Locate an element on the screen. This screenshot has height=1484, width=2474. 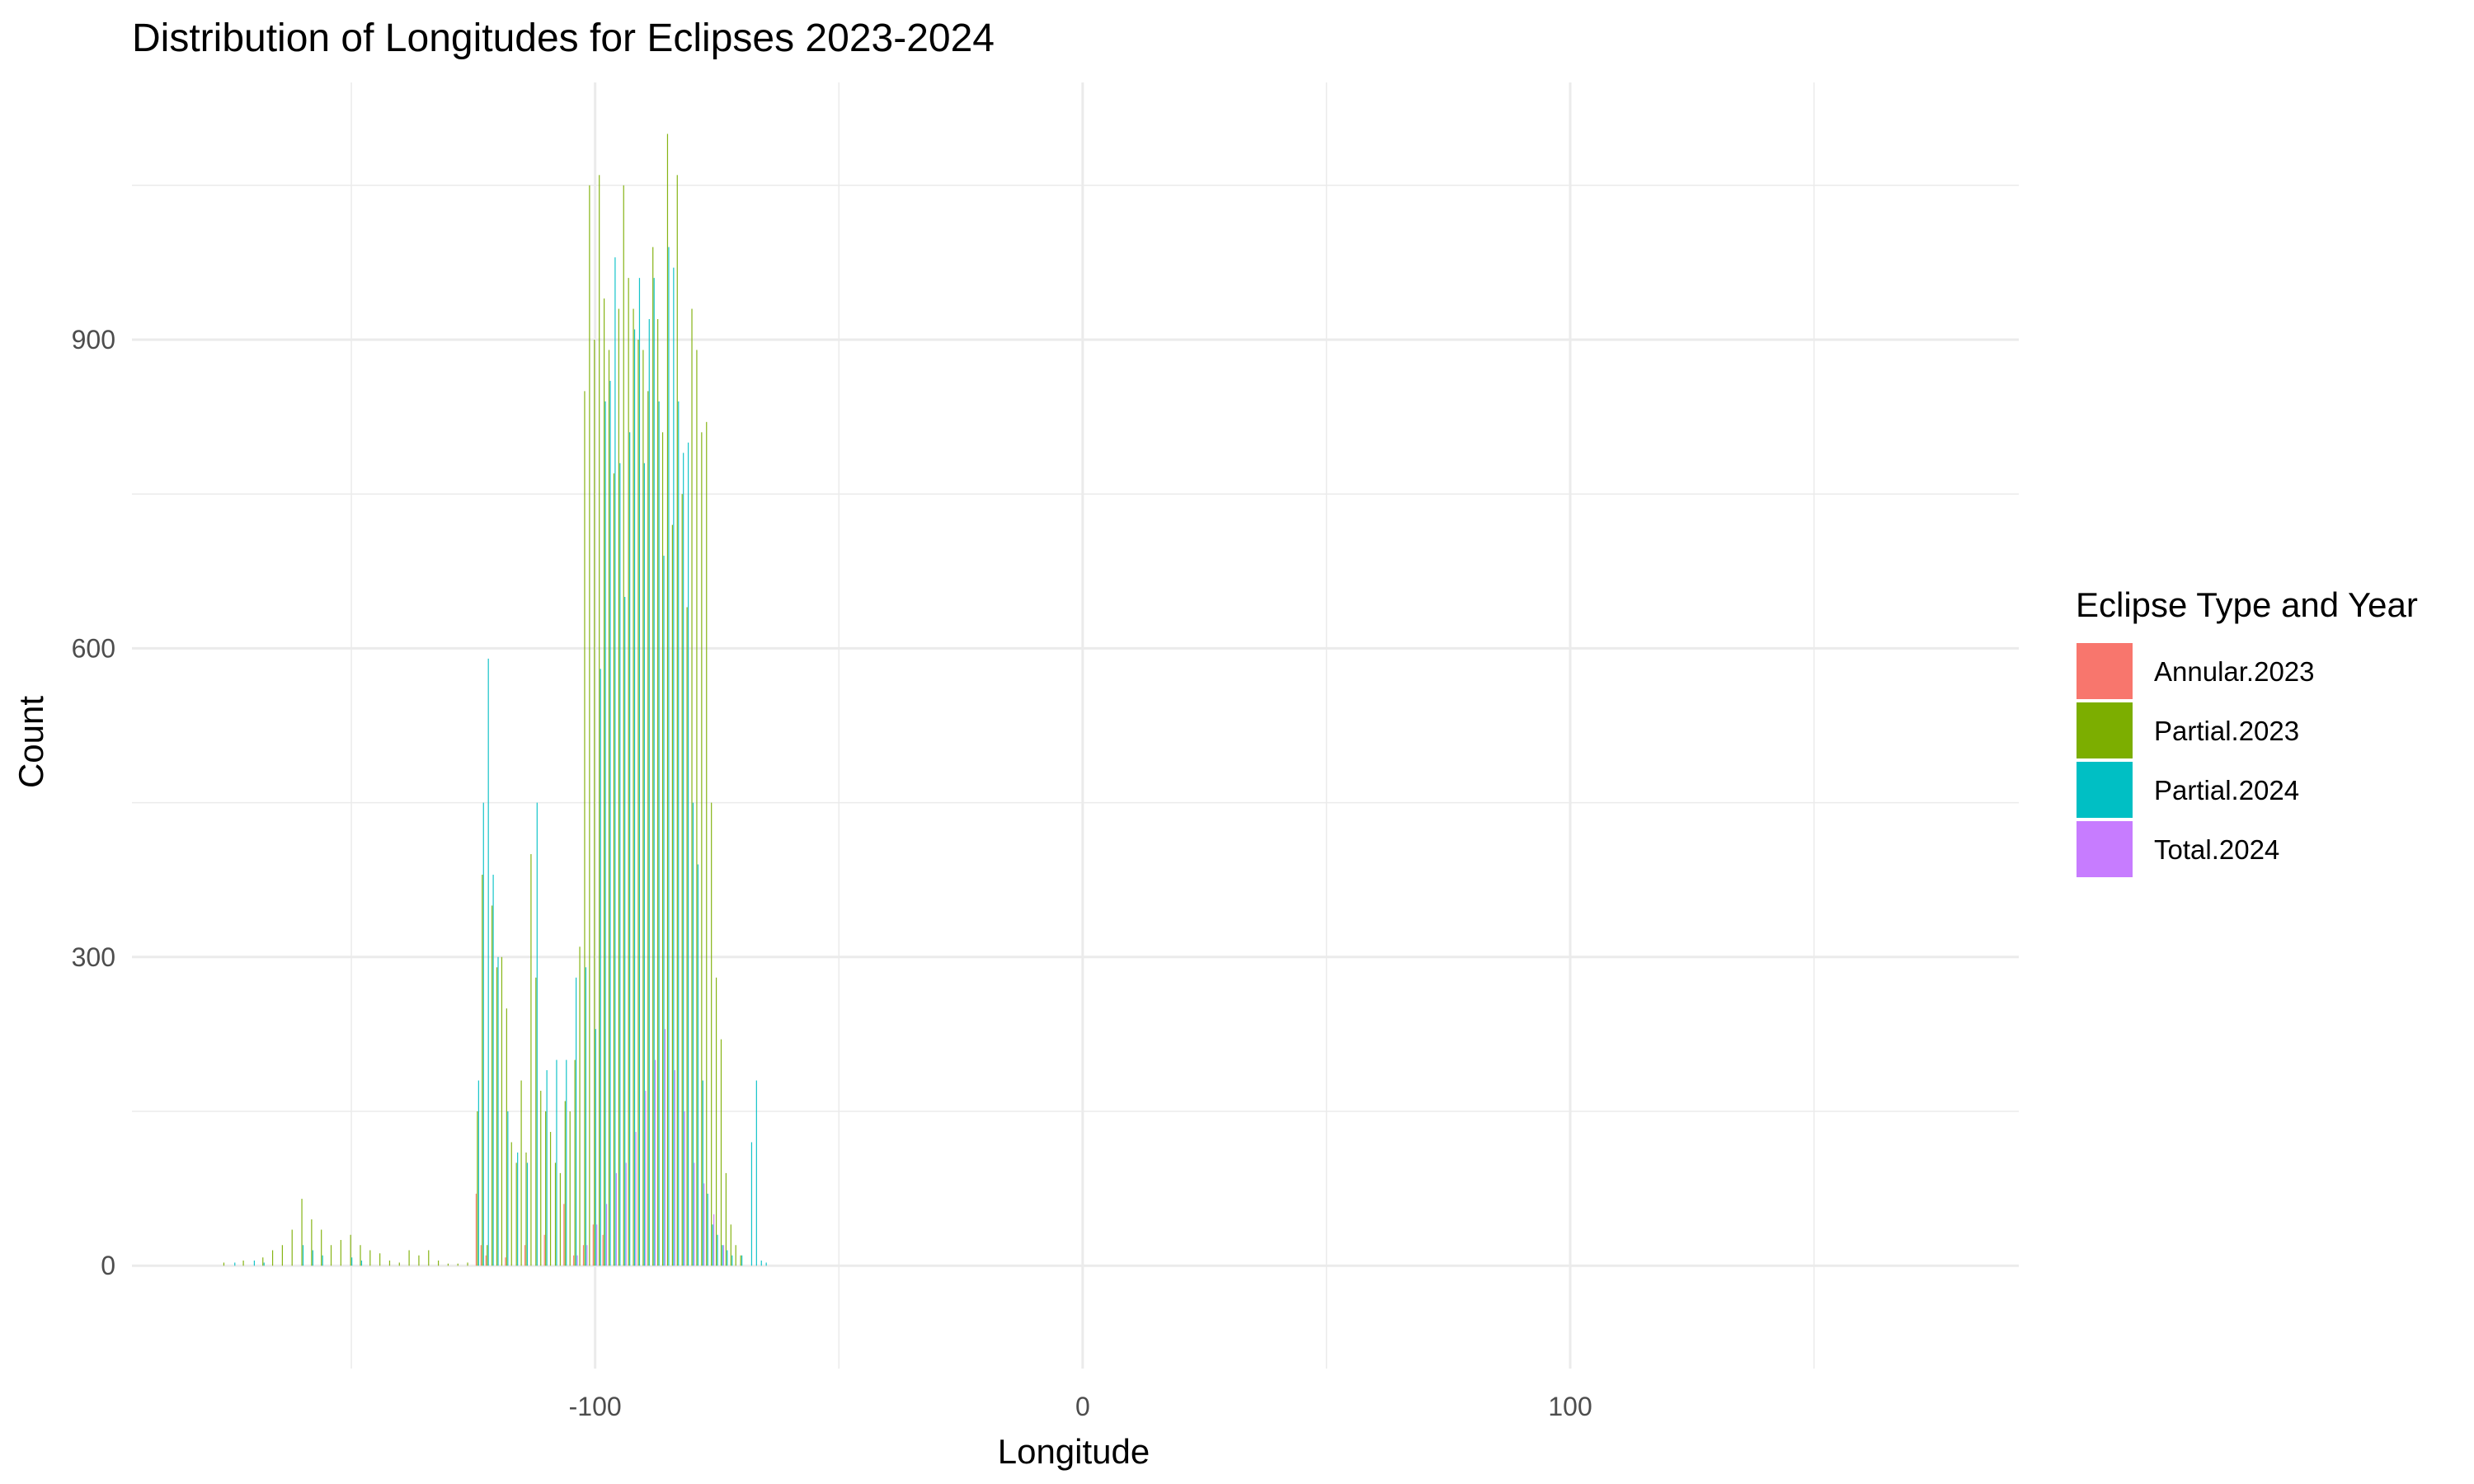
x-tick-label: -100 is located at coordinates (595, 1406).